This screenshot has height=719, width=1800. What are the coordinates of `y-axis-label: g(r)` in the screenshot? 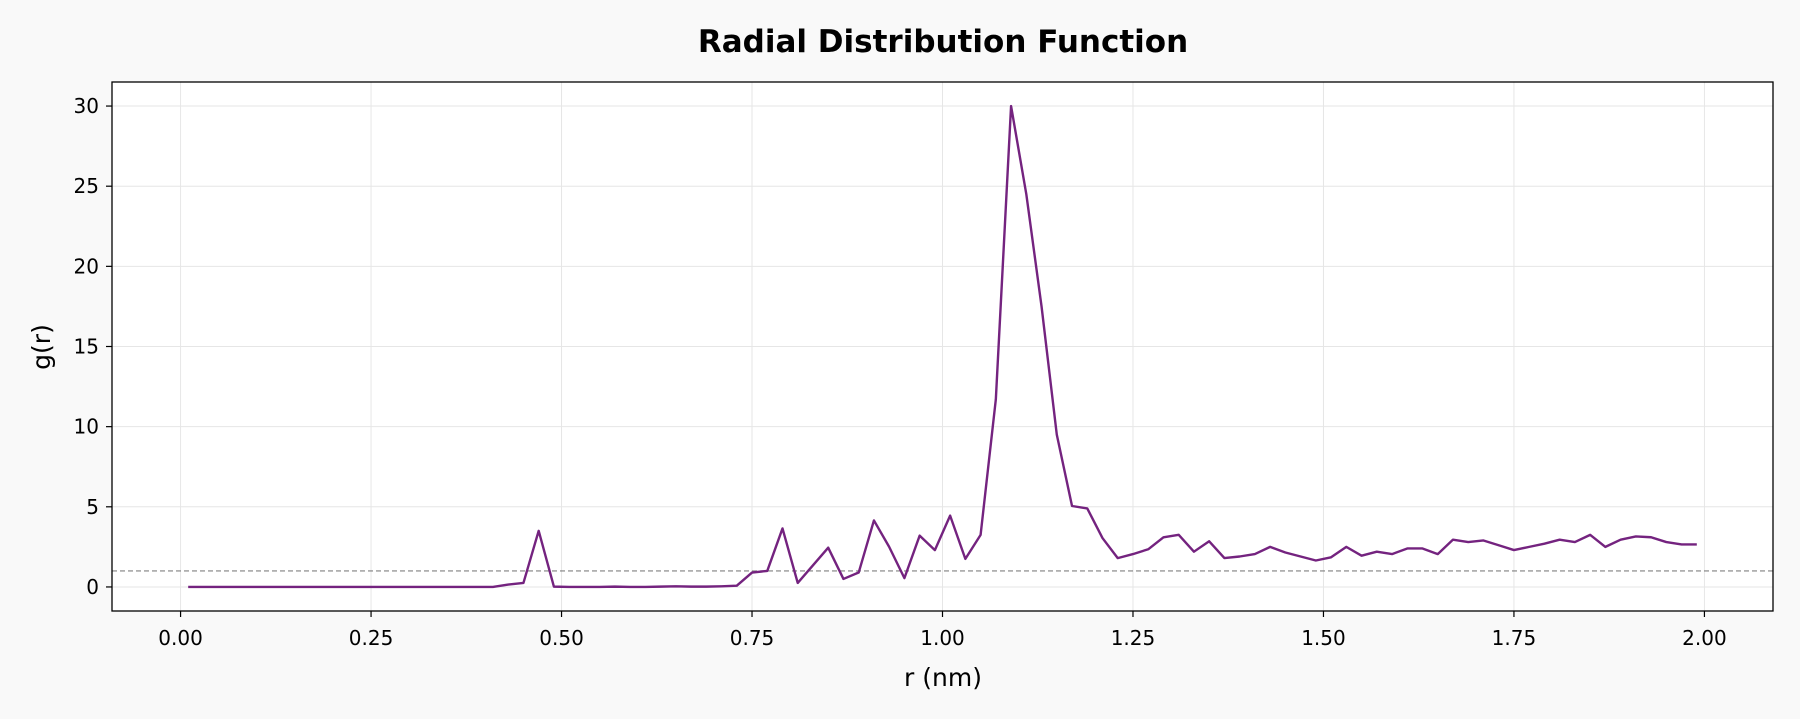 It's located at (41, 347).